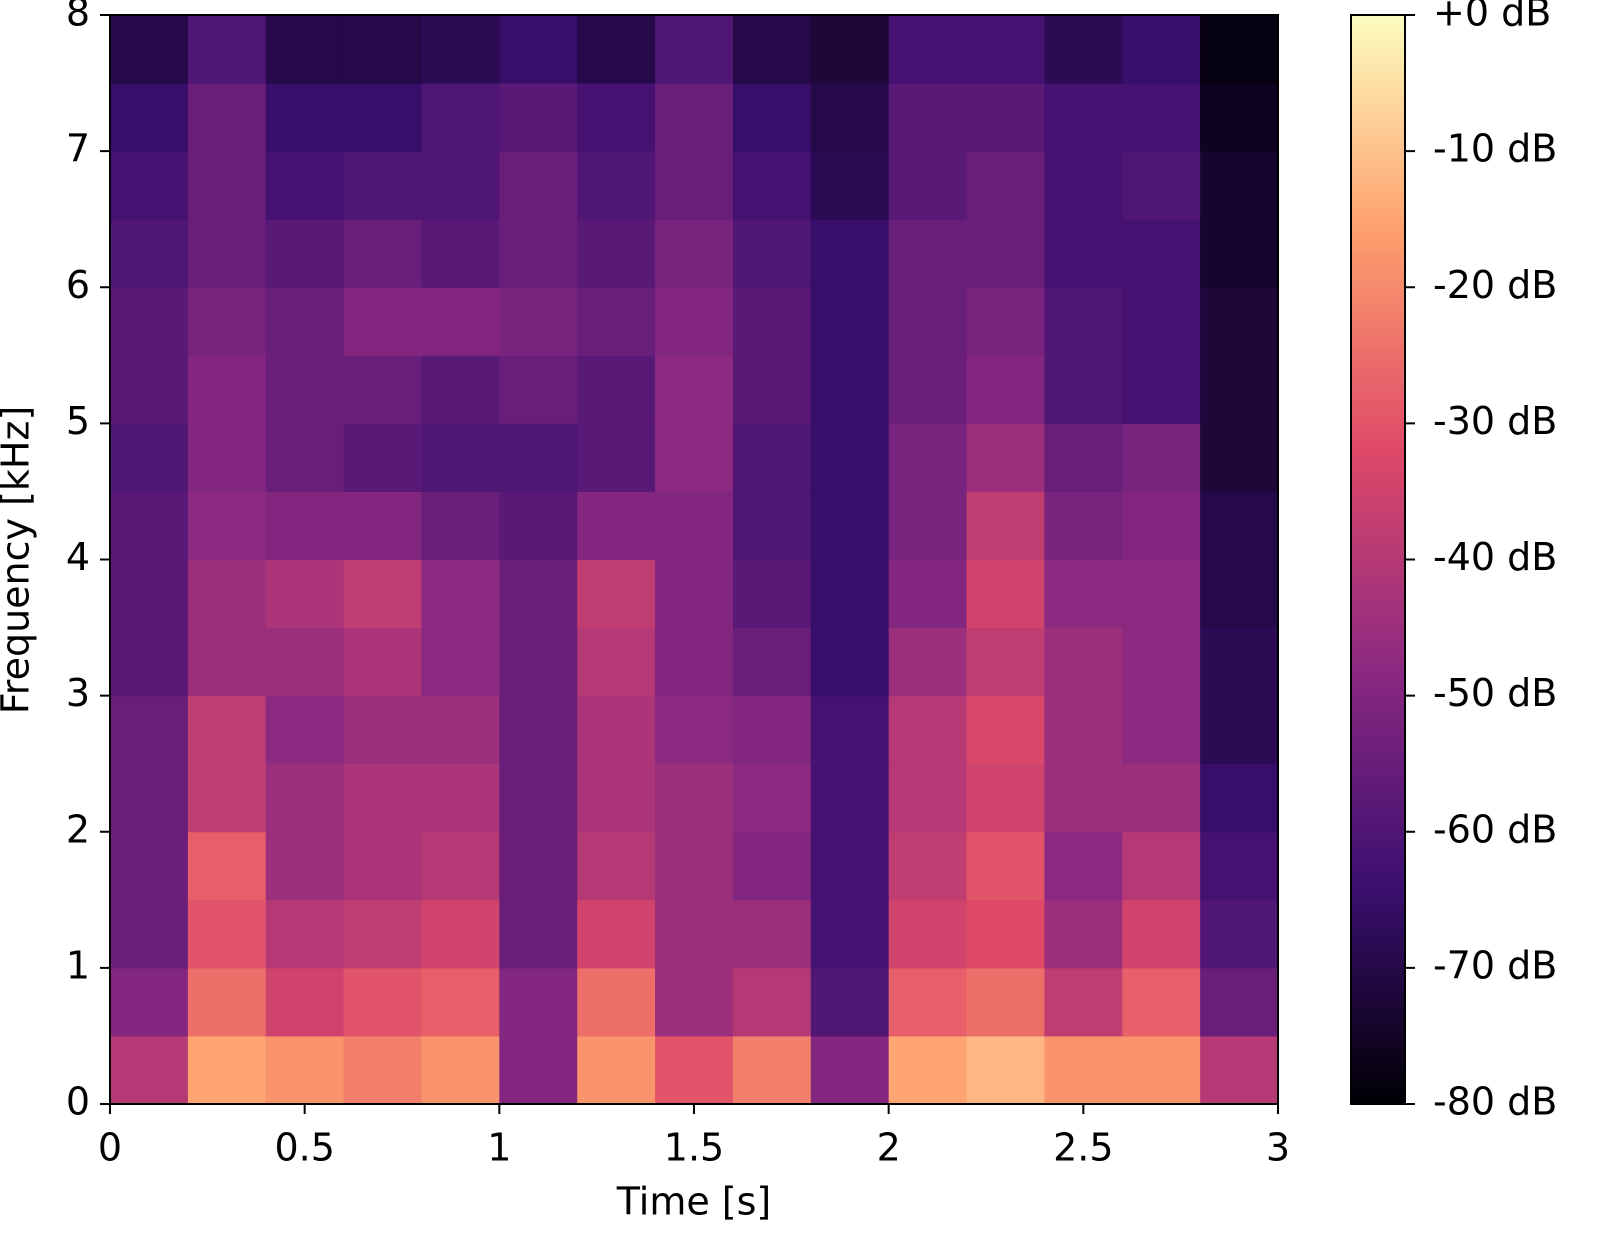  Describe the element at coordinates (1083, 1148) in the screenshot. I see `x-tick-label: 2.5` at that location.